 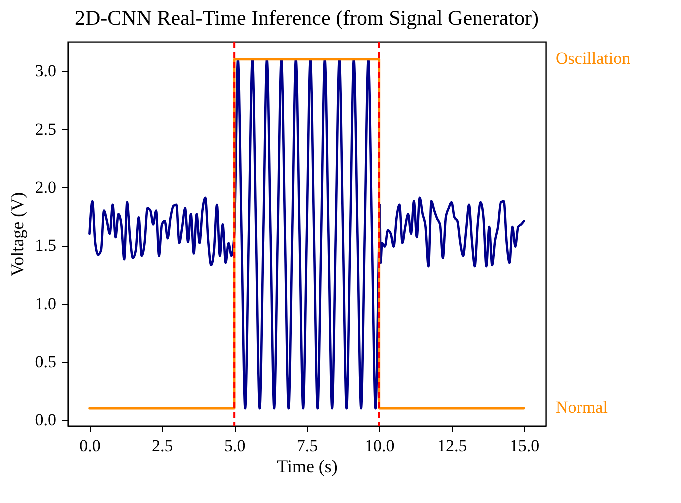 I want to click on x-tick-label: 10.0, so click(x=380, y=446).